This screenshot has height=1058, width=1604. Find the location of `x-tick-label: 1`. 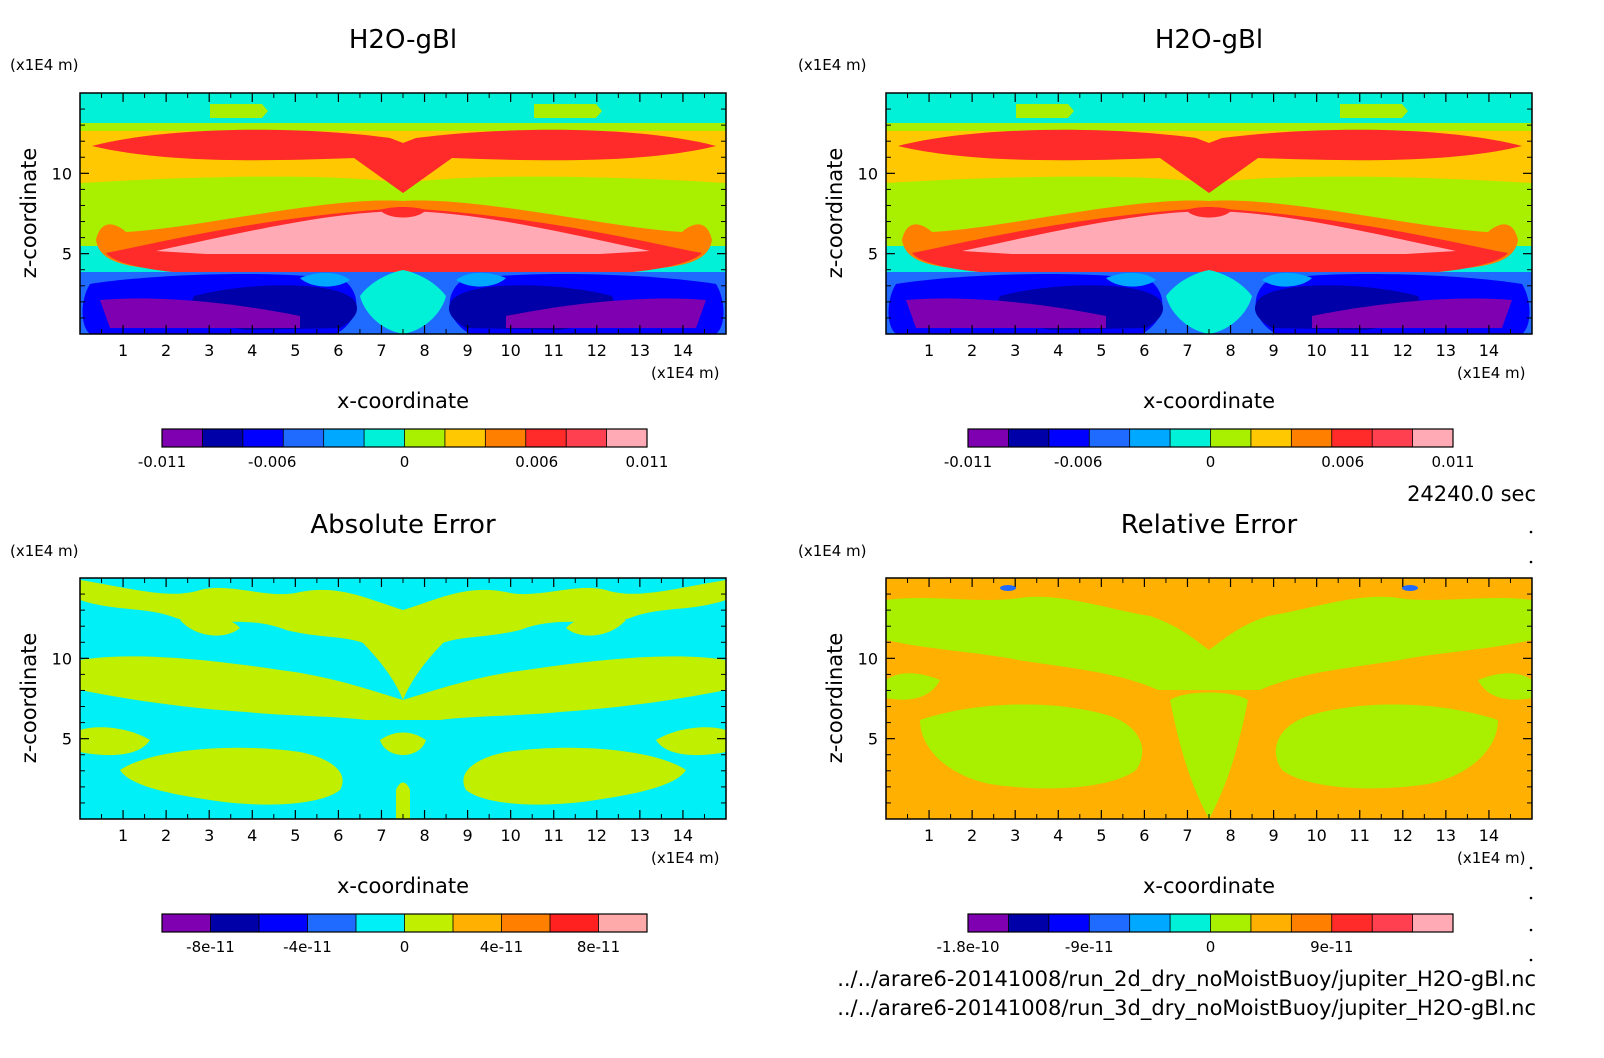

x-tick-label: 1 is located at coordinates (123, 350).